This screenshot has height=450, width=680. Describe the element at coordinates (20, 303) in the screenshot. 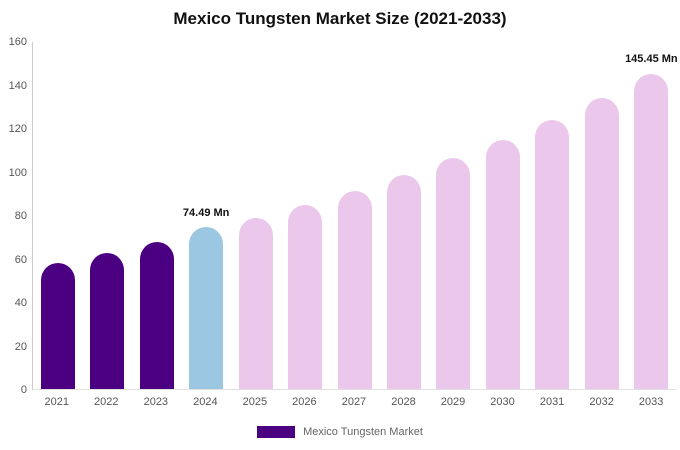

I see `y-tick-label: 40` at that location.